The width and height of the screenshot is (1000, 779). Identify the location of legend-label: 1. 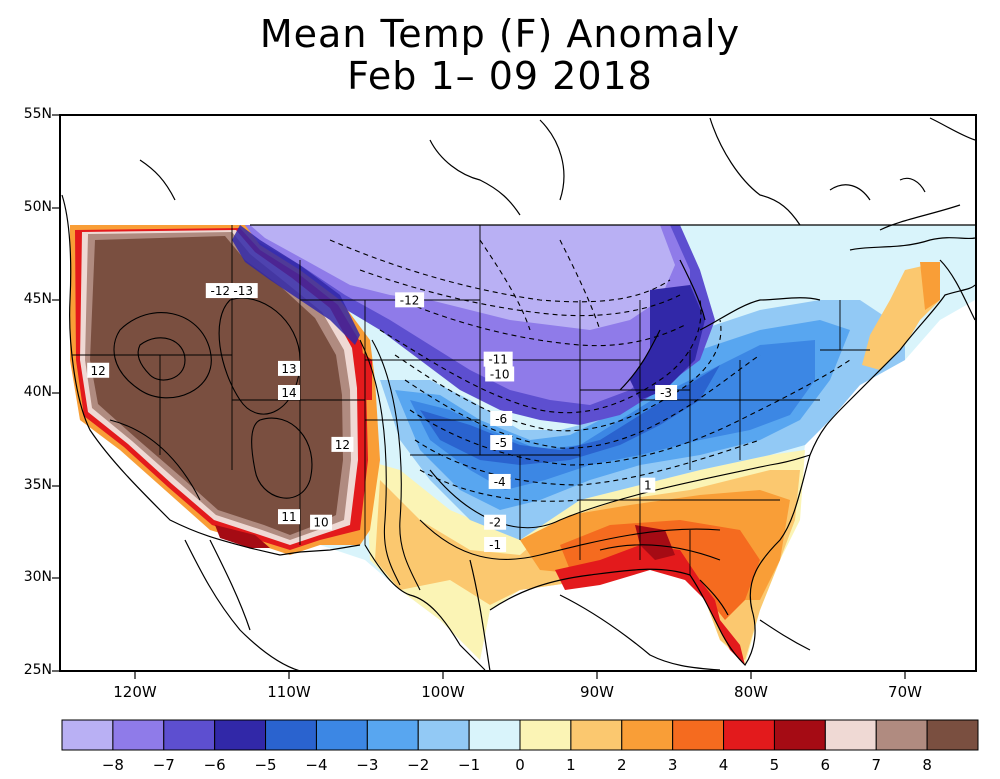
(571, 765).